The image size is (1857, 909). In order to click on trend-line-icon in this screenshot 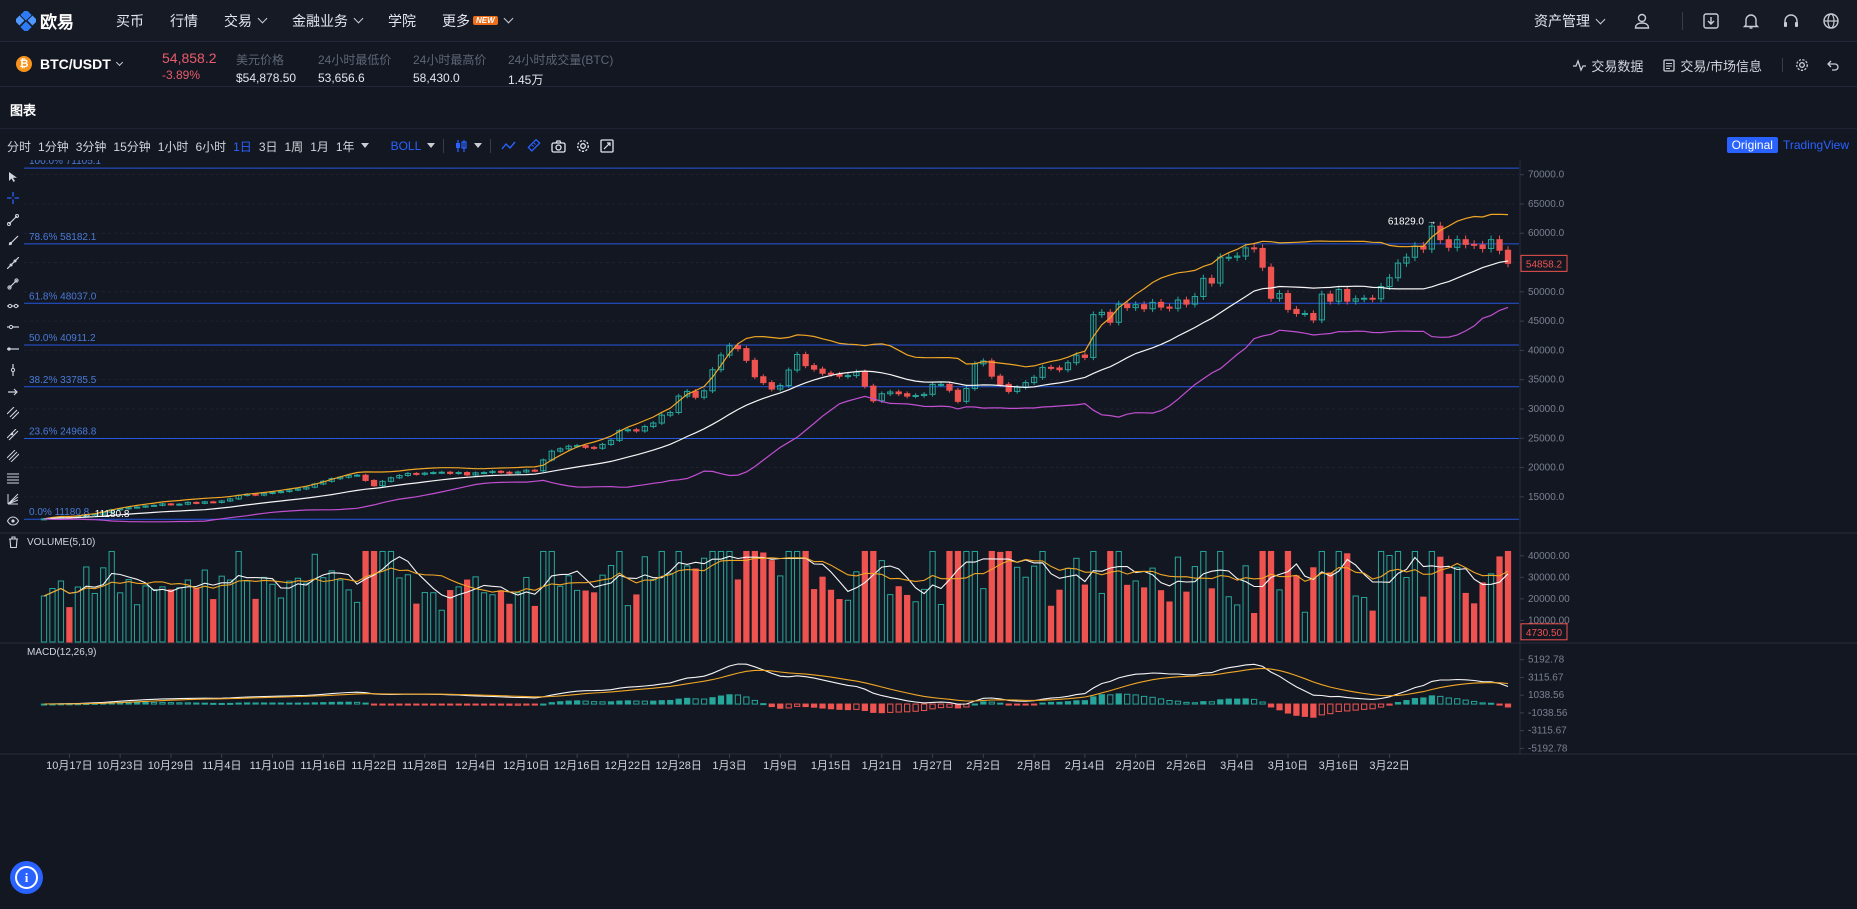, I will do `click(13, 220)`.